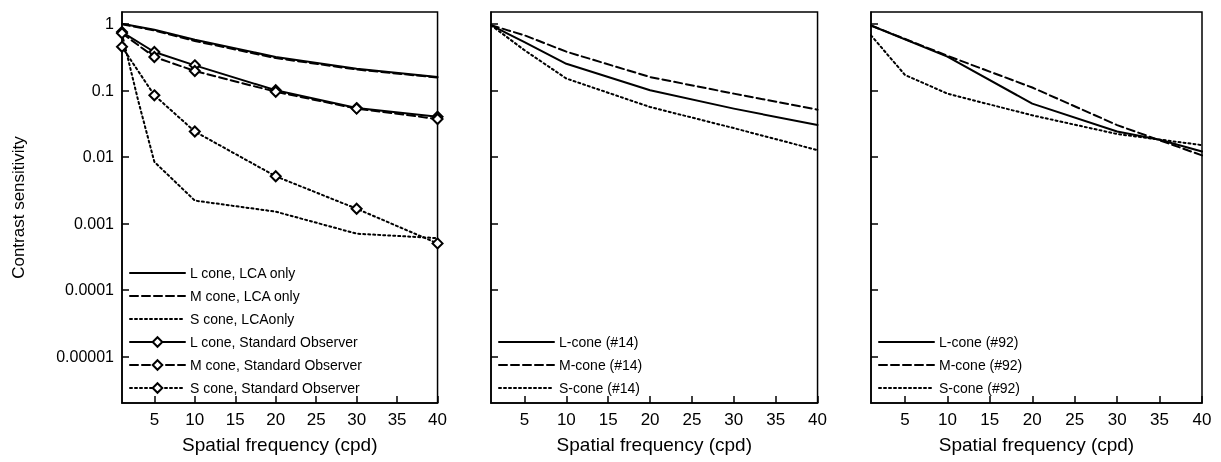 Image resolution: width=1221 pixels, height=462 pixels. I want to click on legend-label: S-cone (#14), so click(599, 388).